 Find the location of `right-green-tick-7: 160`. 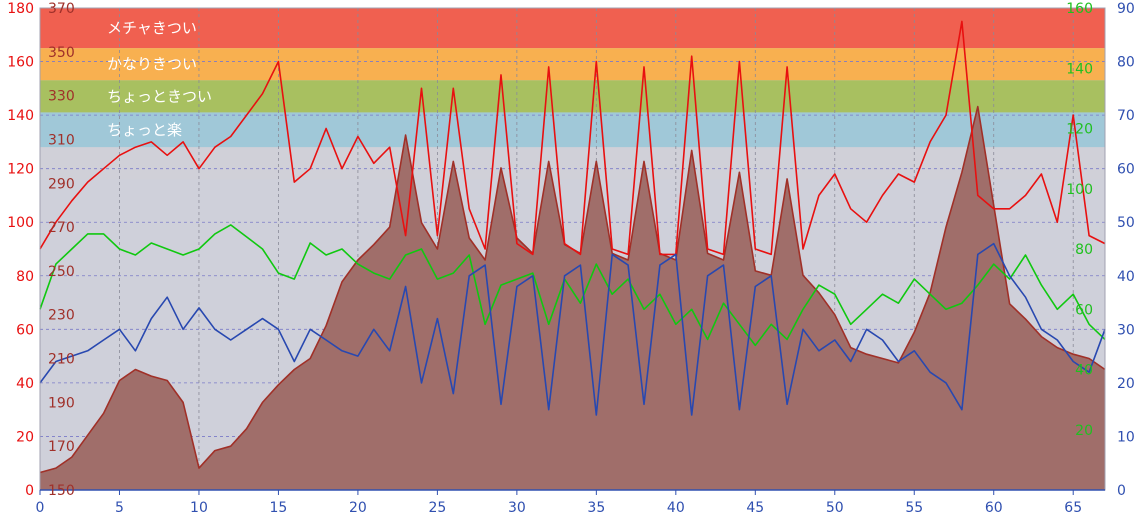

right-green-tick-7: 160 is located at coordinates (1079, 9).